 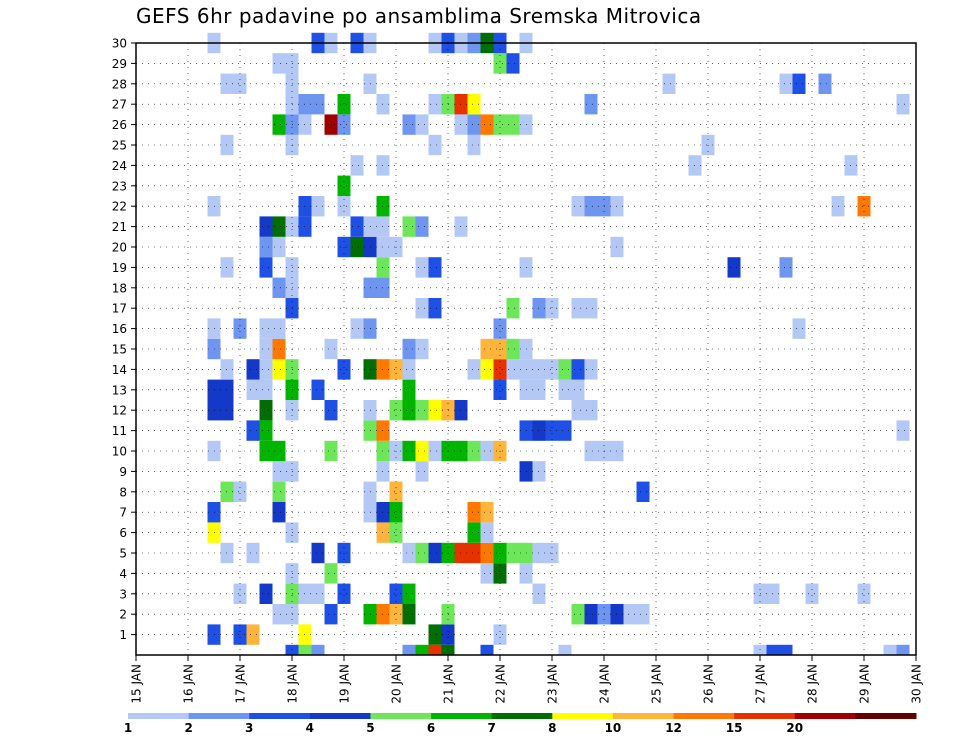 What do you see at coordinates (119, 390) in the screenshot?
I see `y-tick-label: 13` at bounding box center [119, 390].